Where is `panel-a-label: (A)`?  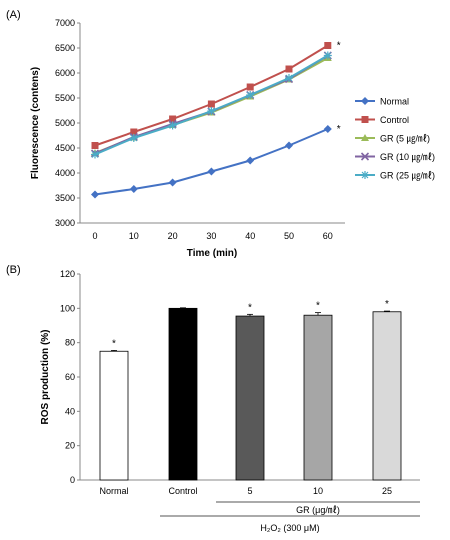 panel-a-label: (A) is located at coordinates (13, 15).